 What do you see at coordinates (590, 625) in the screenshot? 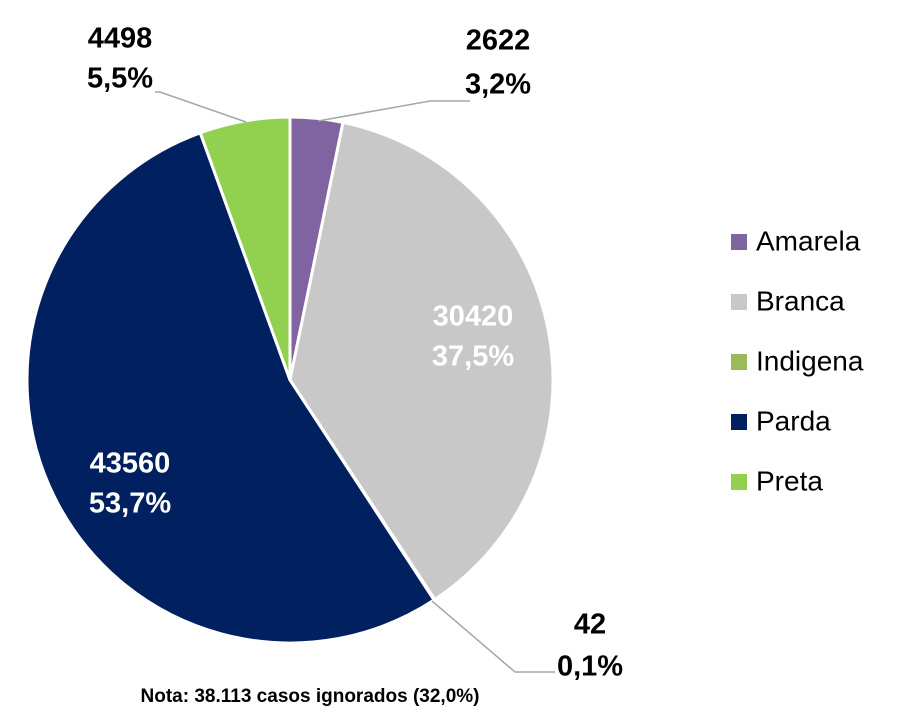
I see `value-label: 42` at bounding box center [590, 625].